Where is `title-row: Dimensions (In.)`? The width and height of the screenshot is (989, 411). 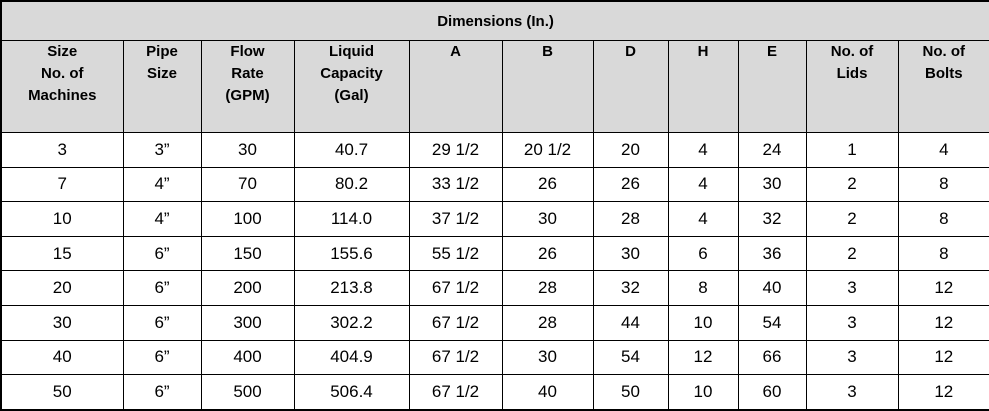
title-row: Dimensions (In.) is located at coordinates (494, 20).